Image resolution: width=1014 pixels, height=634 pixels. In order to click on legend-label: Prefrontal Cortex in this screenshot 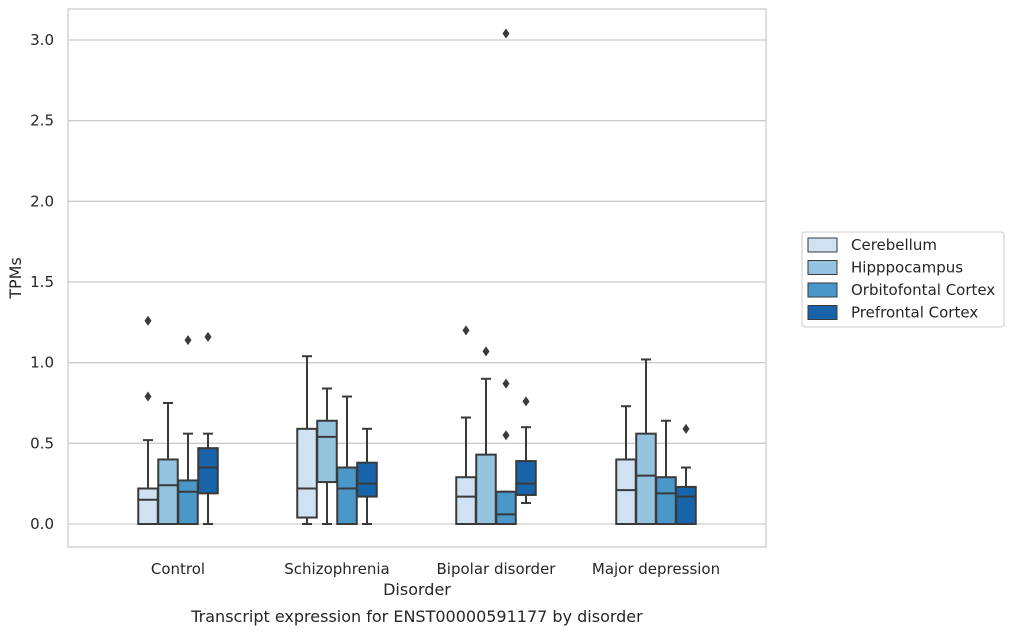, I will do `click(914, 313)`.